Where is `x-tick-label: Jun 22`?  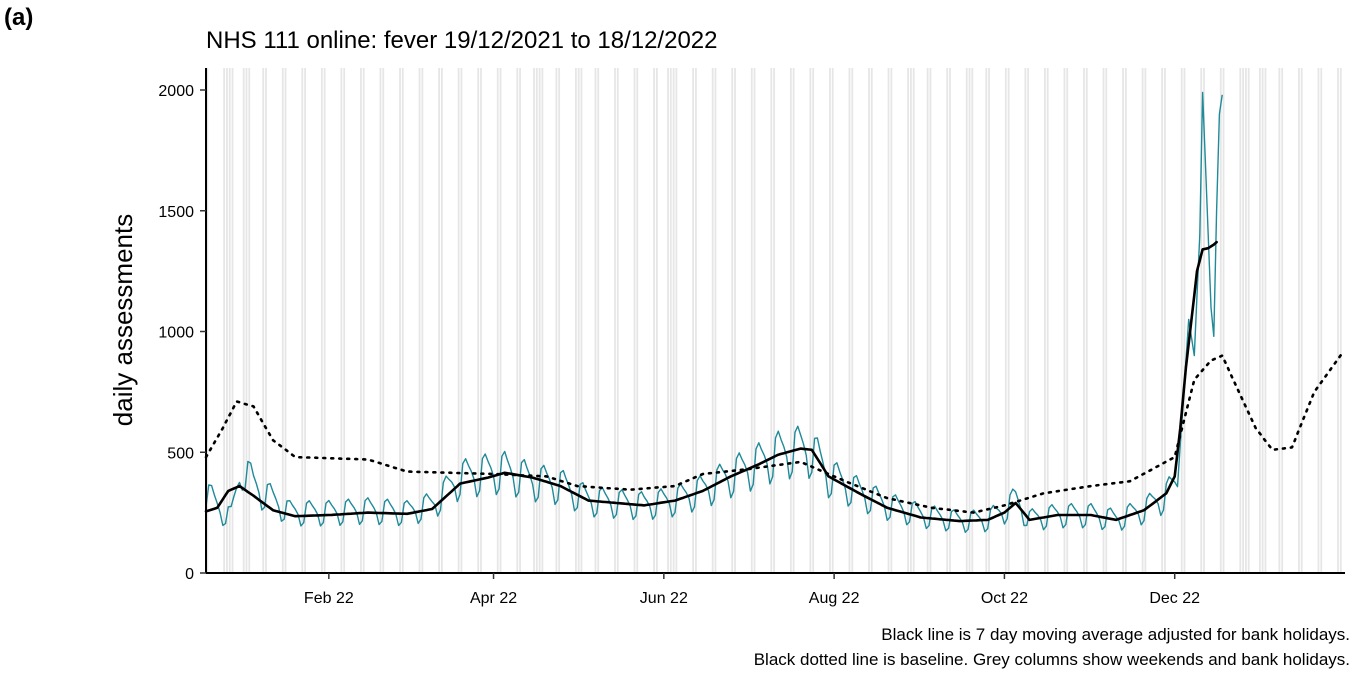 x-tick-label: Jun 22 is located at coordinates (664, 598).